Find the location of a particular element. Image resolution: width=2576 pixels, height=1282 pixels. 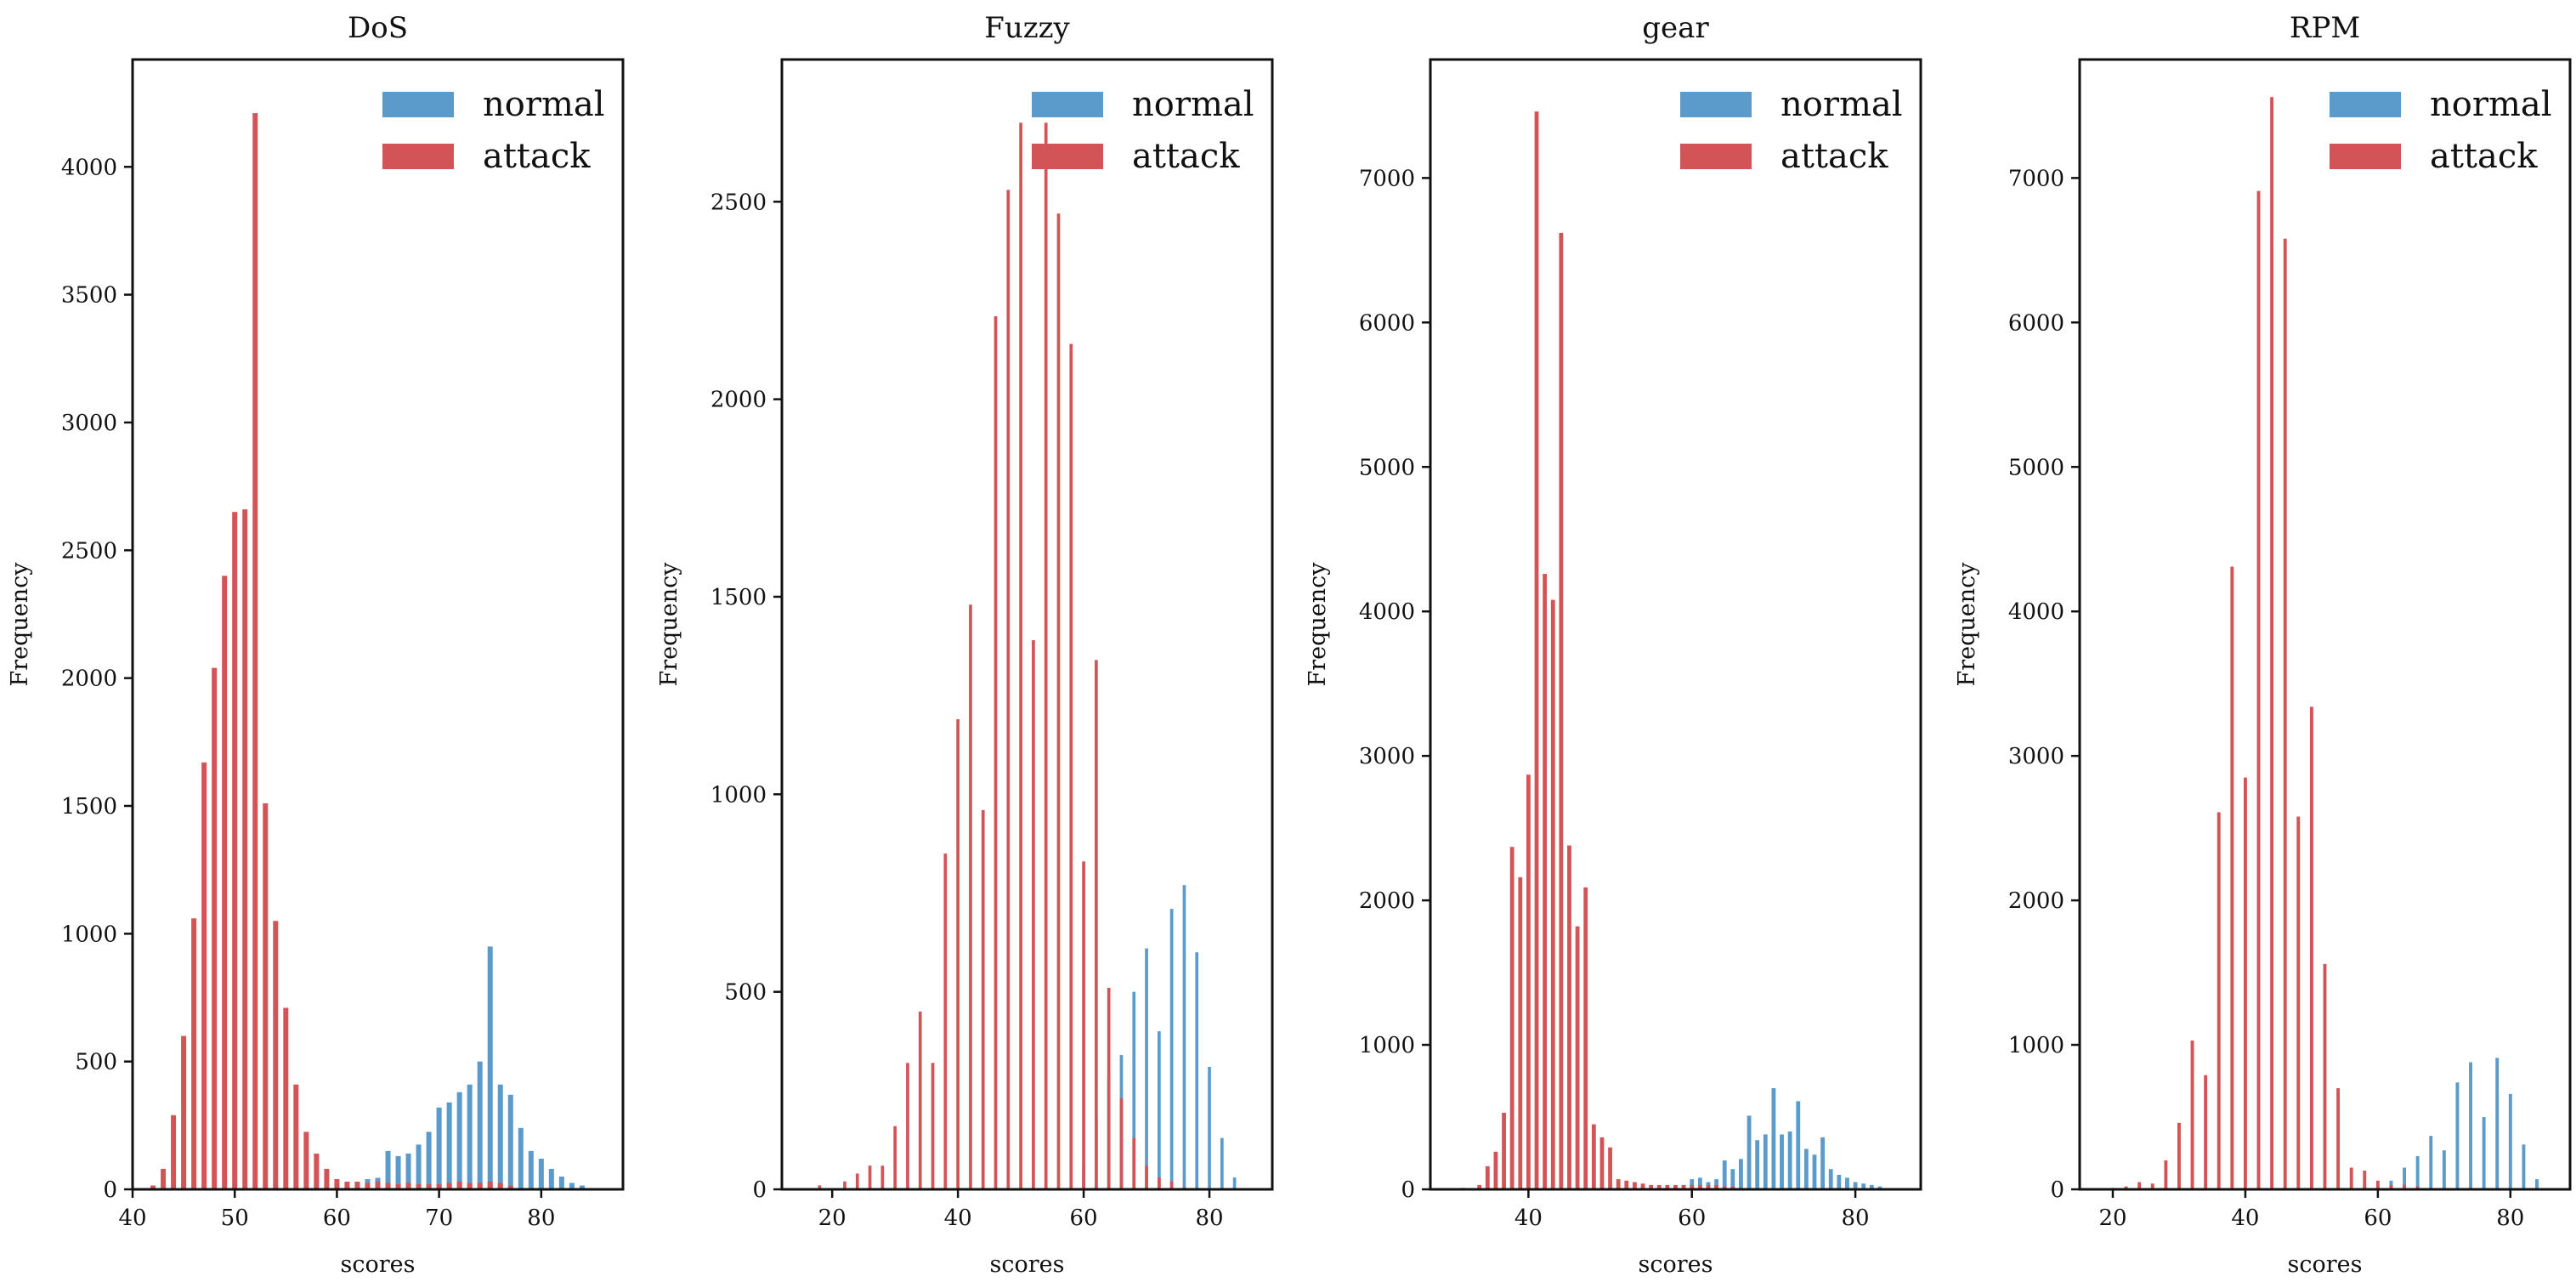

y-tick-label: 6000 is located at coordinates (1387, 323).